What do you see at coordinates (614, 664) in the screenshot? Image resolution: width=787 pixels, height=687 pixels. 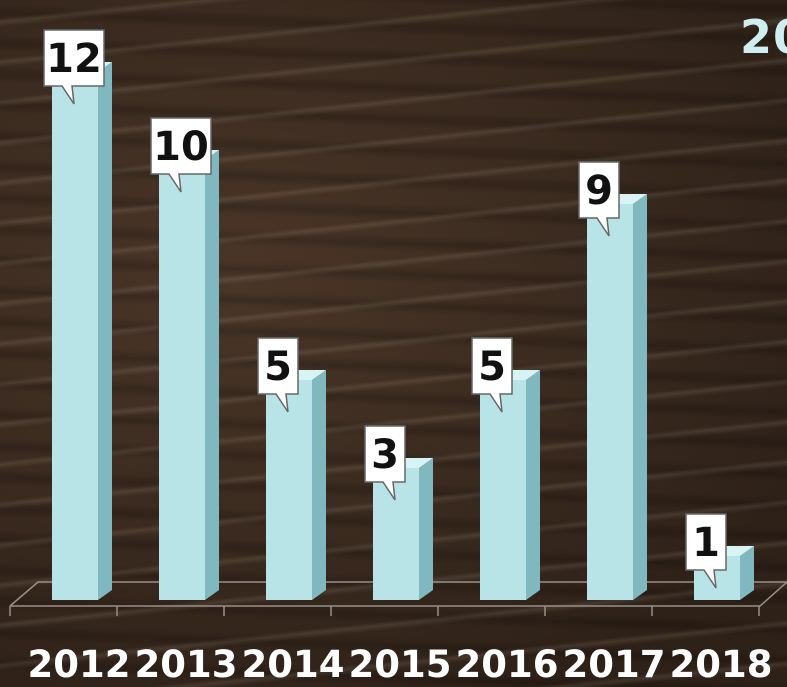 I see `x-tick-label-2017: 2017` at bounding box center [614, 664].